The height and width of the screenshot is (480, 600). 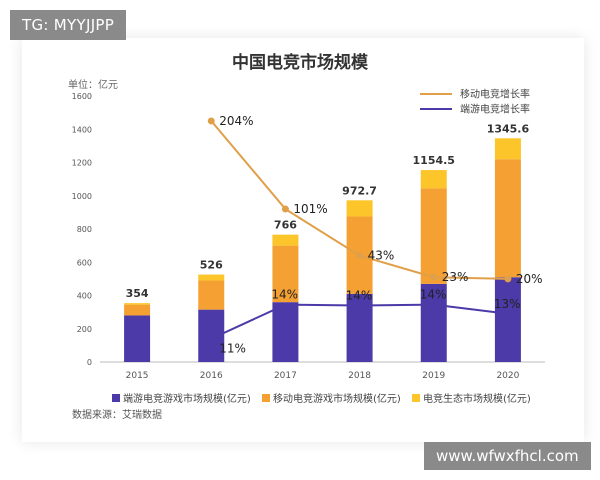 What do you see at coordinates (84, 262) in the screenshot?
I see `y-tick-label: 600` at bounding box center [84, 262].